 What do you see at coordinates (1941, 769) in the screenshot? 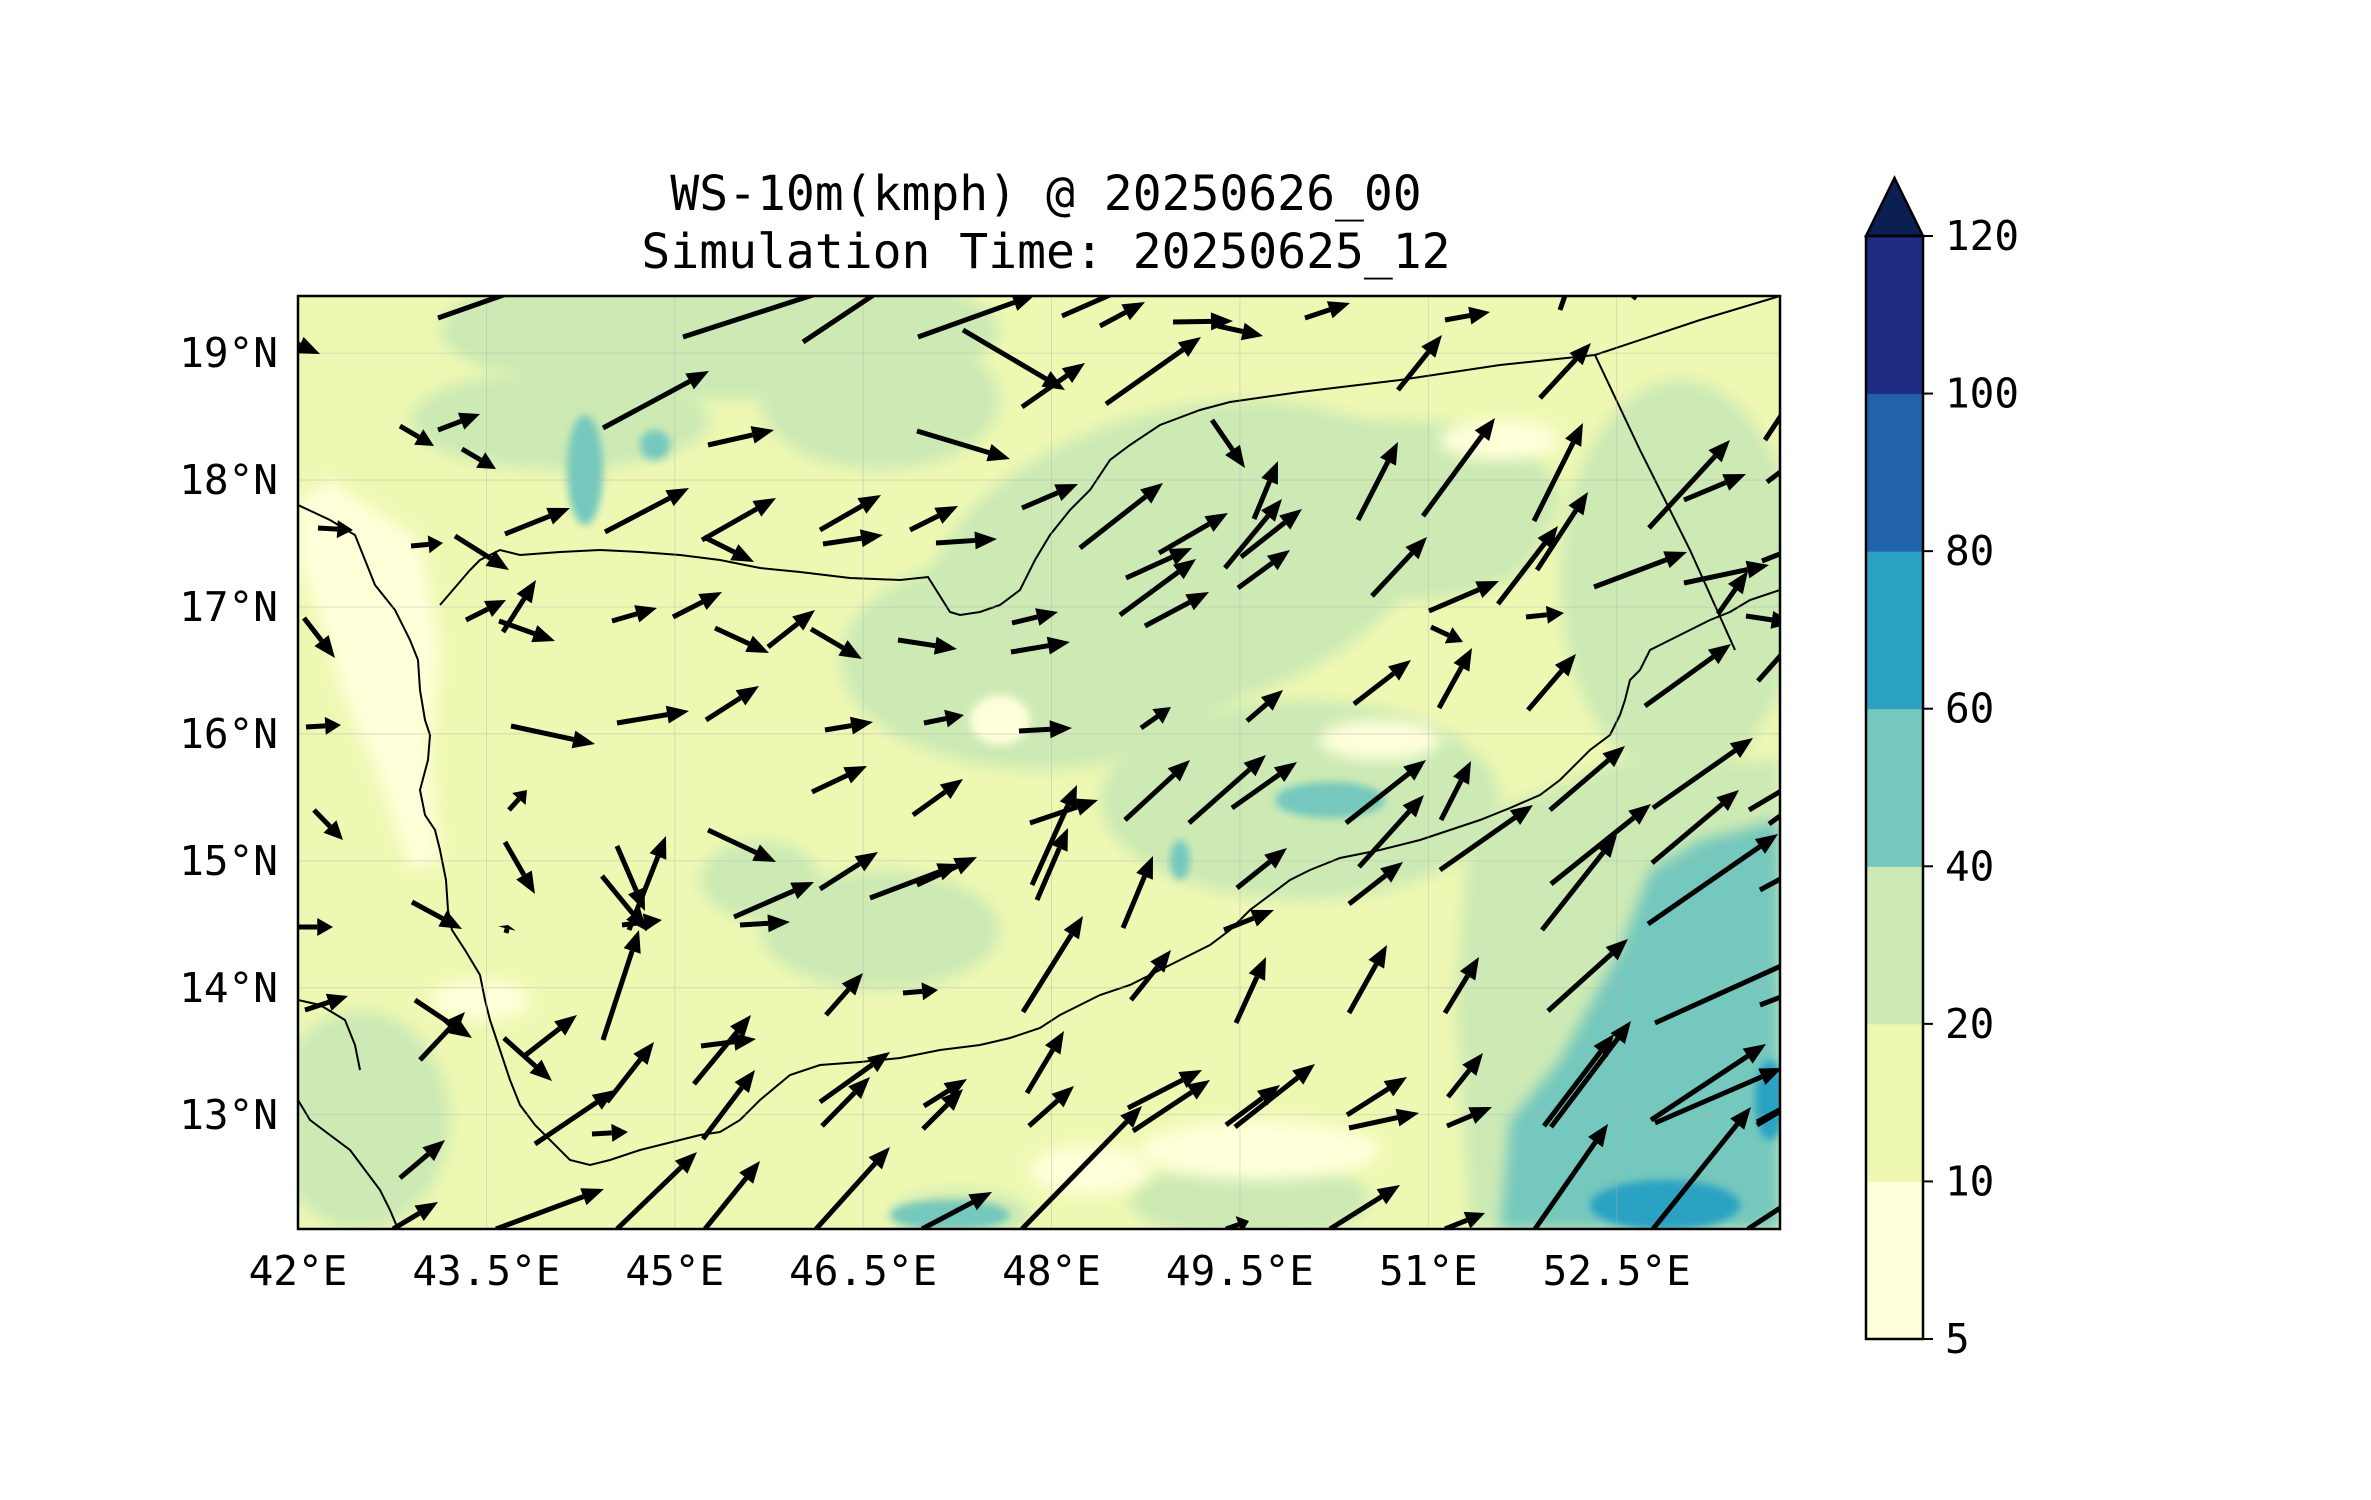
I see `colorbar: 5 10 20 40 60 80 100 120` at bounding box center [1941, 769].